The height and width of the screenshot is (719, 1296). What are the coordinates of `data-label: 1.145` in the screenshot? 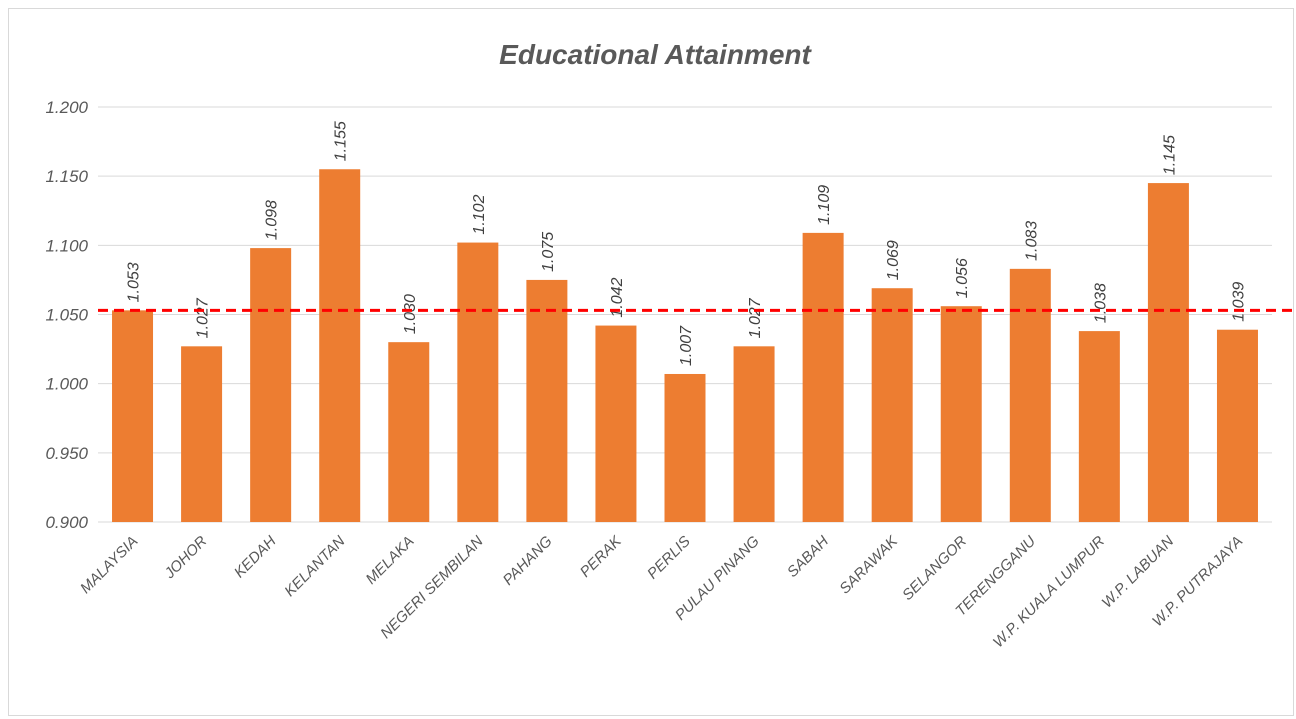 It's located at (1169, 155).